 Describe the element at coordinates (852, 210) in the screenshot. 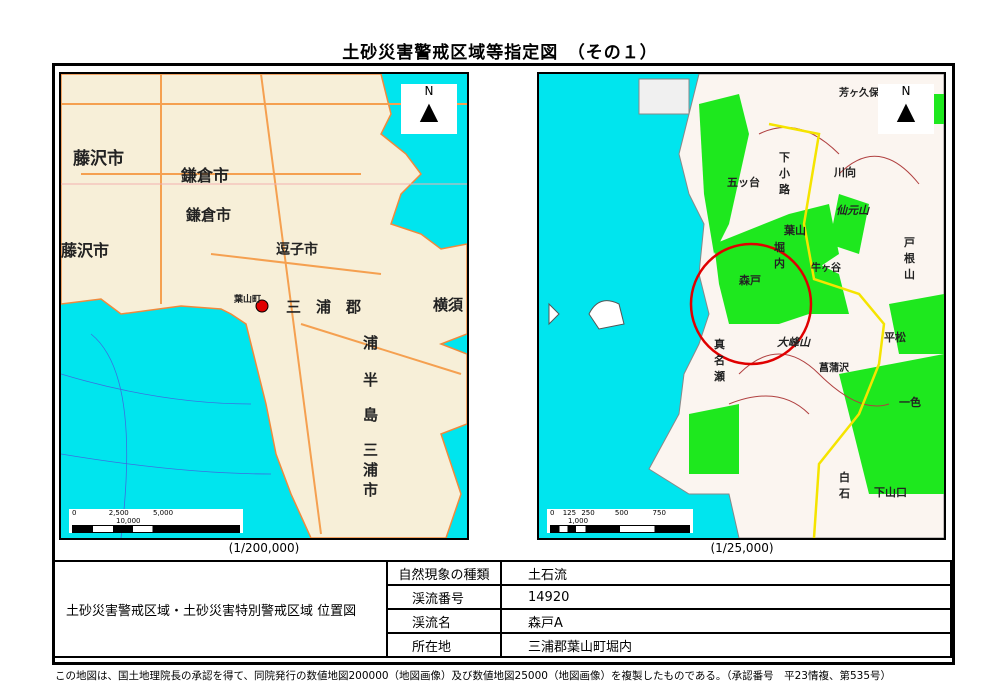

I see `map-label: 仙元山` at that location.